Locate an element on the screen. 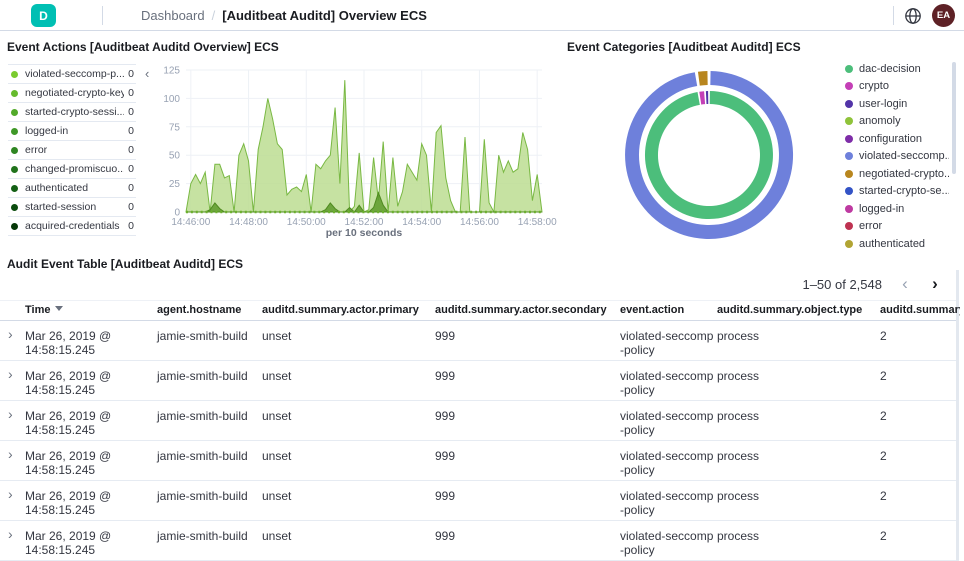 This screenshot has width=964, height=561. category-legend-item-user-login: user-login is located at coordinates (897, 104).